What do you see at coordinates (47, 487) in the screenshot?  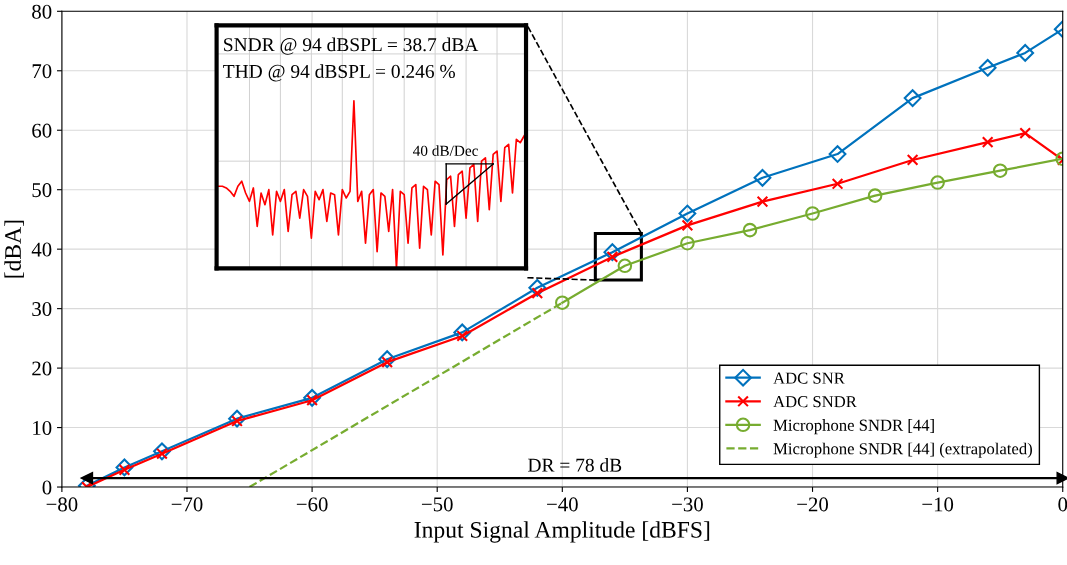 I see `y-tick-label: 0` at bounding box center [47, 487].